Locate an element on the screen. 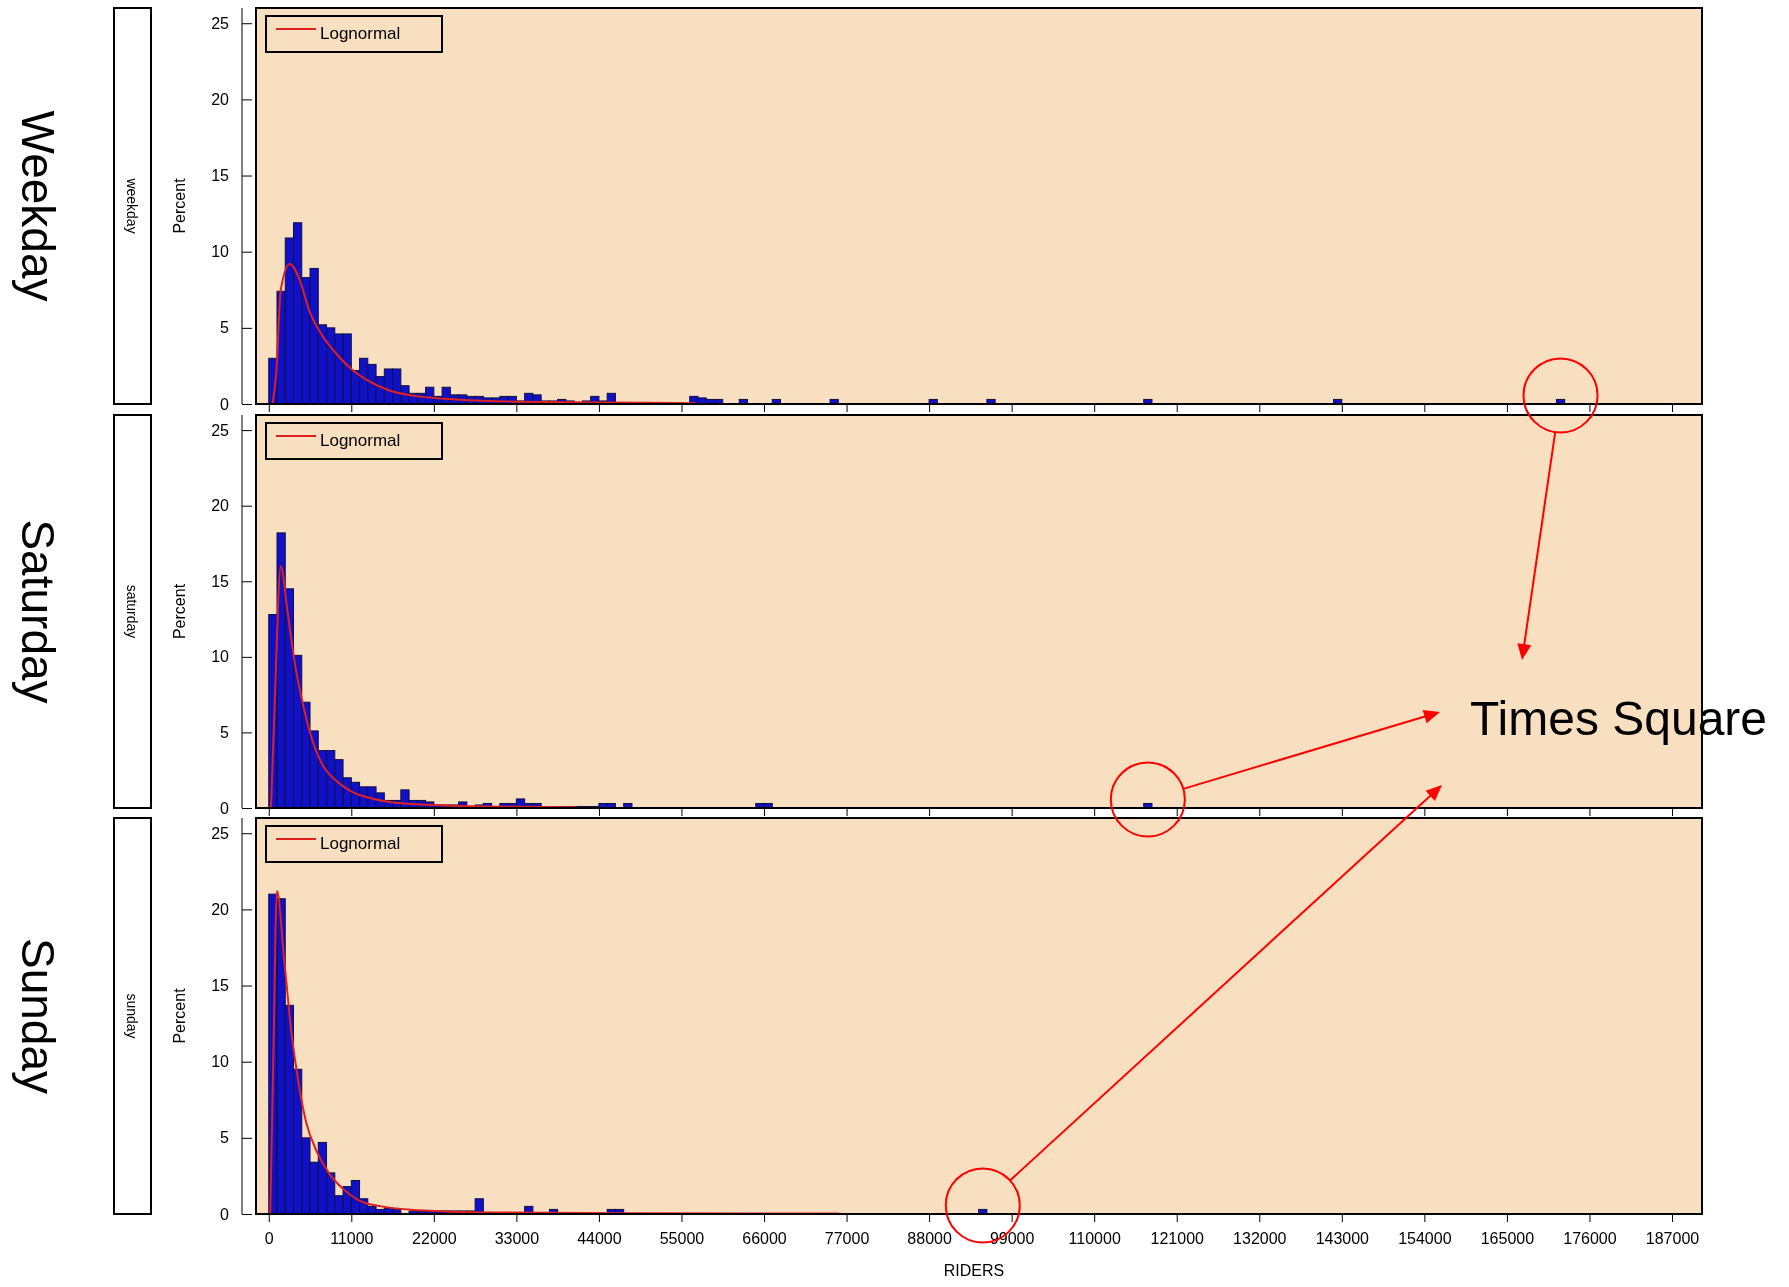 This screenshot has width=1789, height=1287. x-tick-label: 66000 is located at coordinates (764, 1239).